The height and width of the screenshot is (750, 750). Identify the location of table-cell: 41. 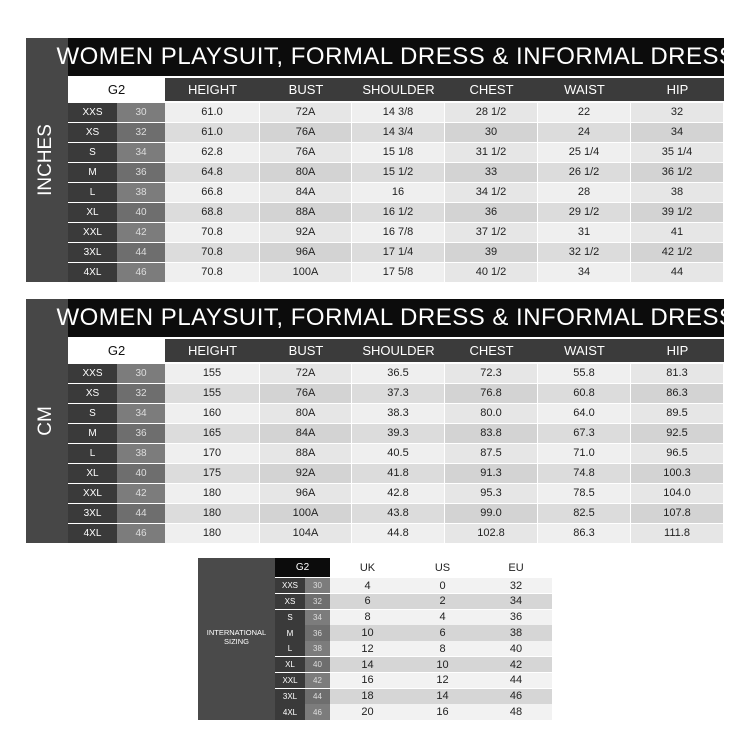
(677, 232).